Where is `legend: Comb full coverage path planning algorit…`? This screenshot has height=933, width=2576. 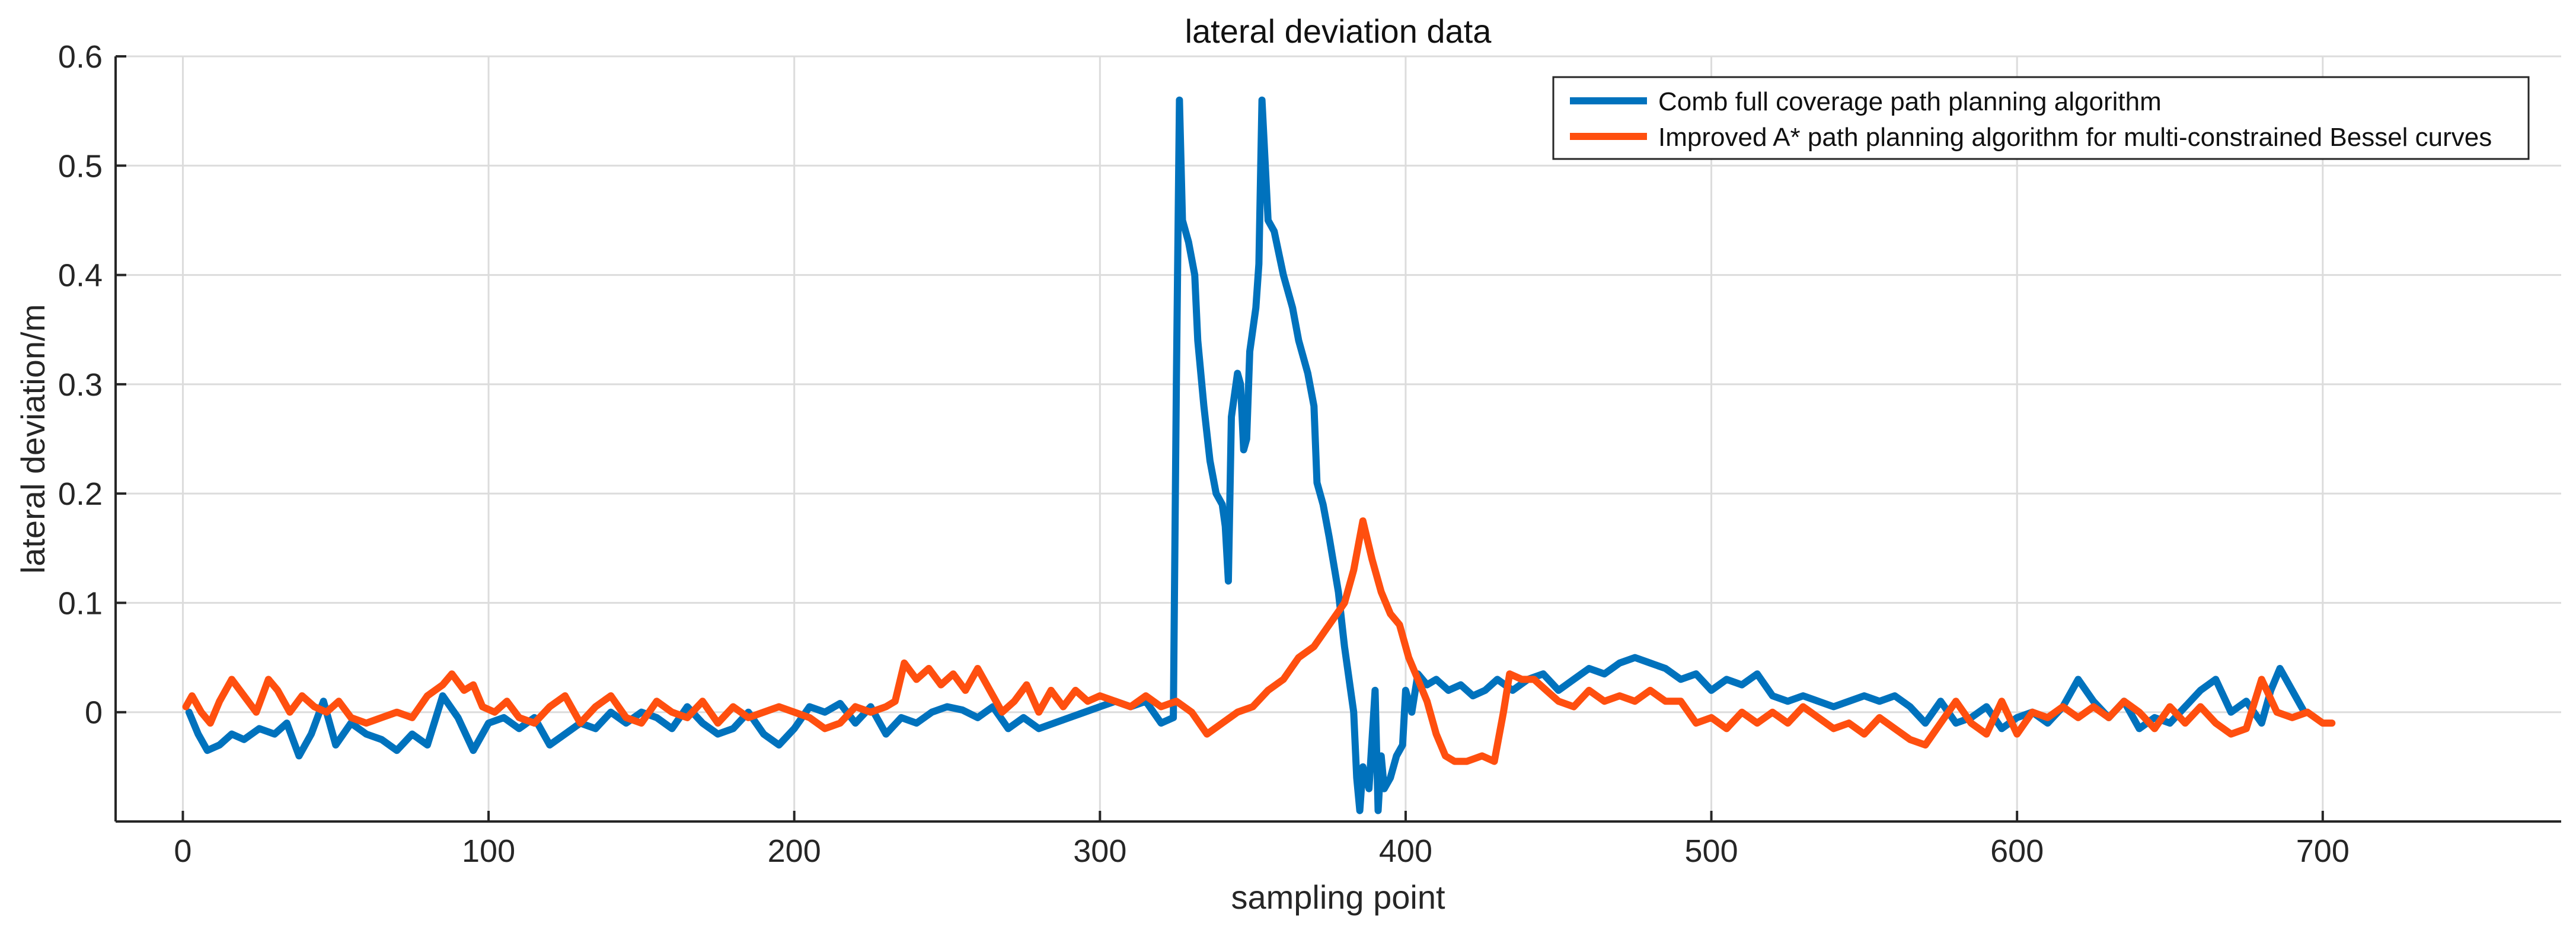 legend: Comb full coverage path planning algorit… is located at coordinates (2041, 118).